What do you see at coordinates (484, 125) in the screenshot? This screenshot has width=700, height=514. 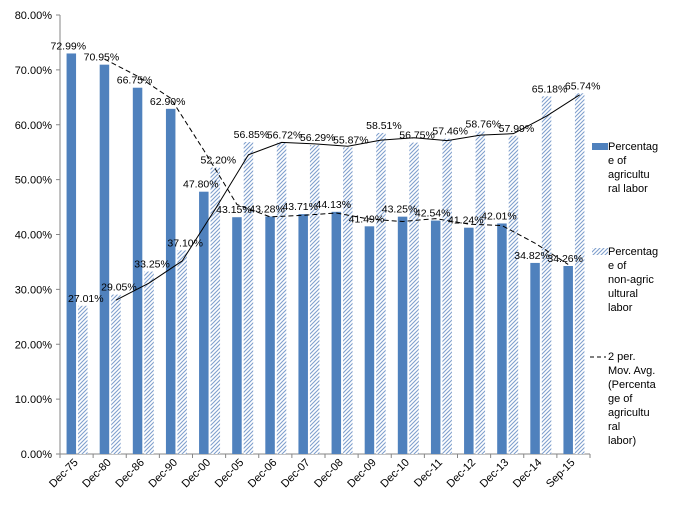 I see `data-label-non-agricultural: 58.76%` at bounding box center [484, 125].